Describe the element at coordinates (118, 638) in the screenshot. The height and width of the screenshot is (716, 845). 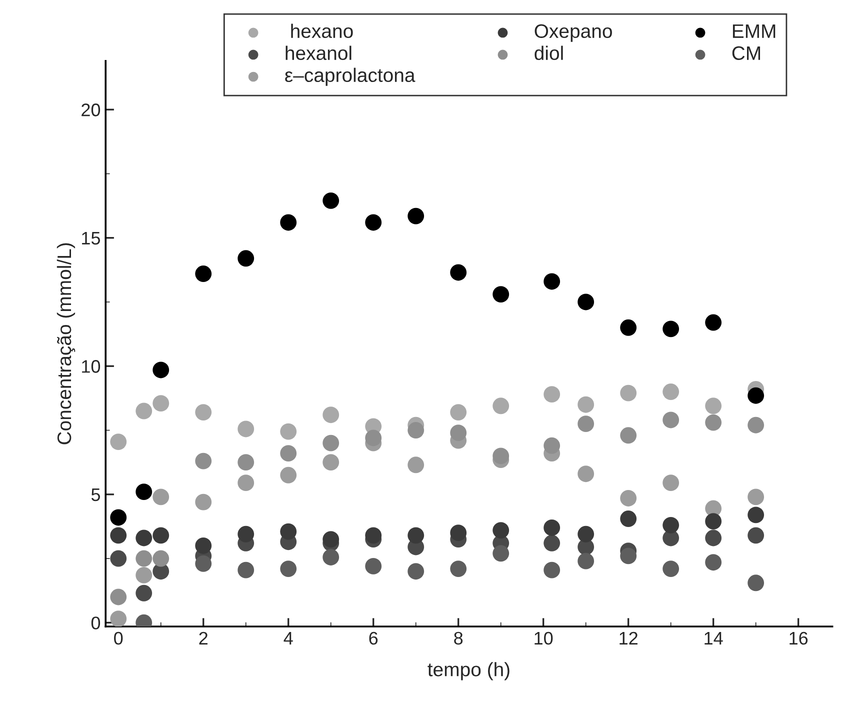
I see `x-tick-label: 0` at that location.